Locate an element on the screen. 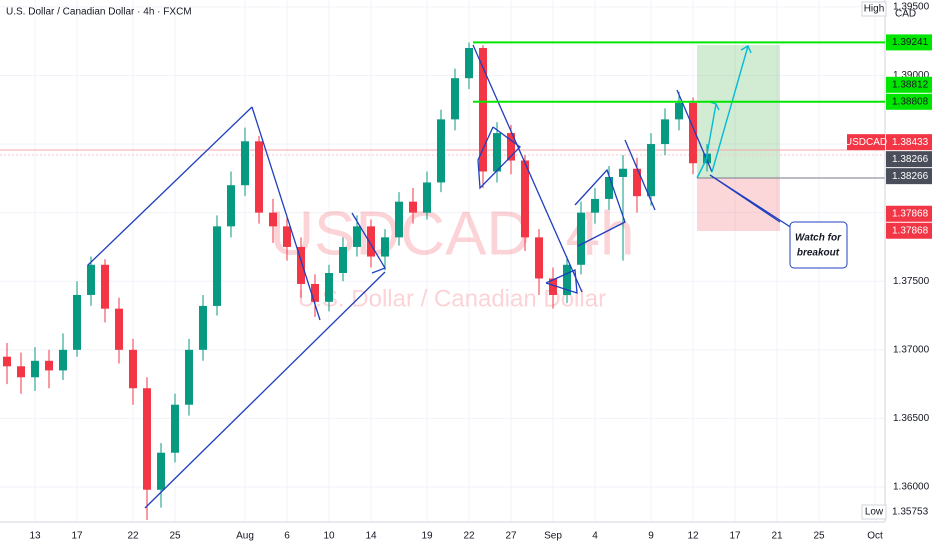 The height and width of the screenshot is (550, 932). x-tick-label: 22 is located at coordinates (469, 536).